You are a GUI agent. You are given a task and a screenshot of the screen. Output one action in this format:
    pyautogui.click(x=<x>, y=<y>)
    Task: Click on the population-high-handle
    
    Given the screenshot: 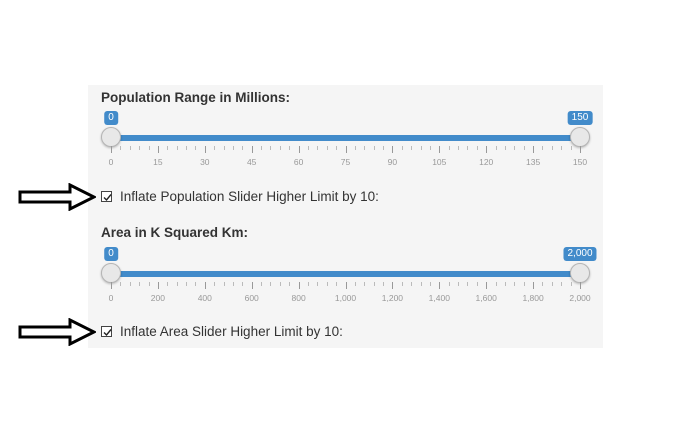 What is the action you would take?
    pyautogui.click(x=580, y=137)
    